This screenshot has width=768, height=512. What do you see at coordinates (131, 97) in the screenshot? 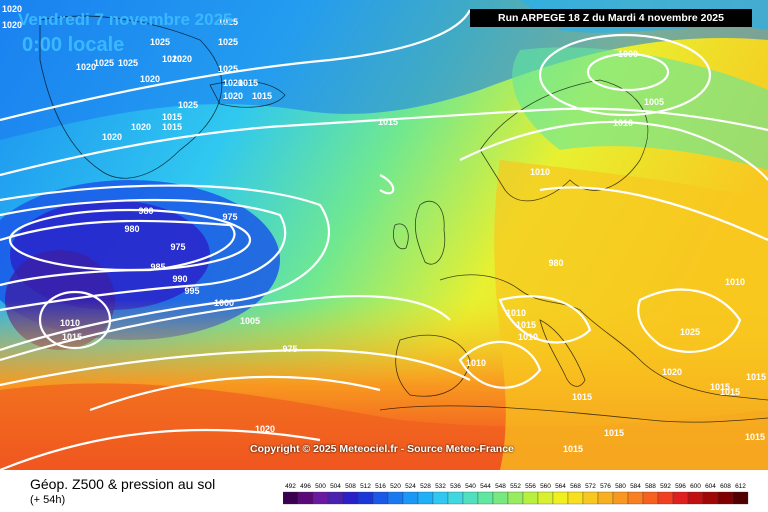
I see `greenland-coast` at bounding box center [131, 97].